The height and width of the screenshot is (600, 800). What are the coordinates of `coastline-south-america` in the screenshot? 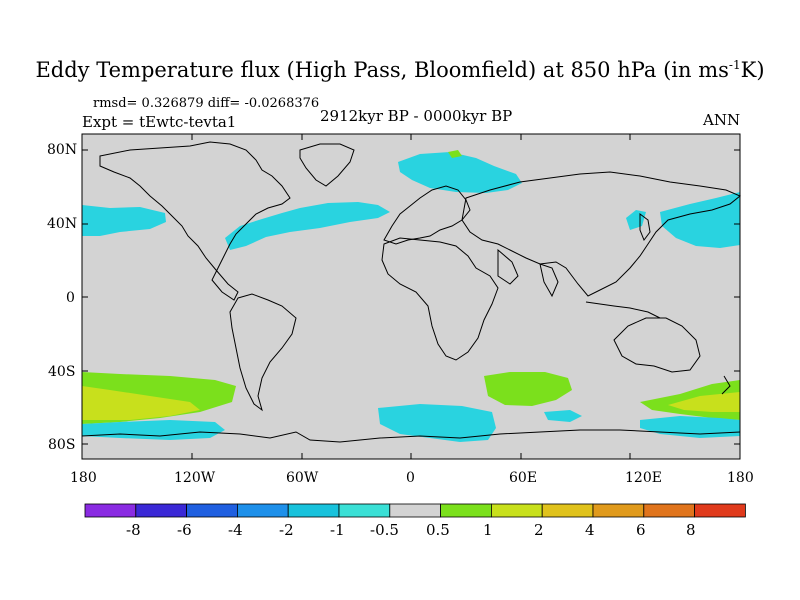 It's located at (263, 352).